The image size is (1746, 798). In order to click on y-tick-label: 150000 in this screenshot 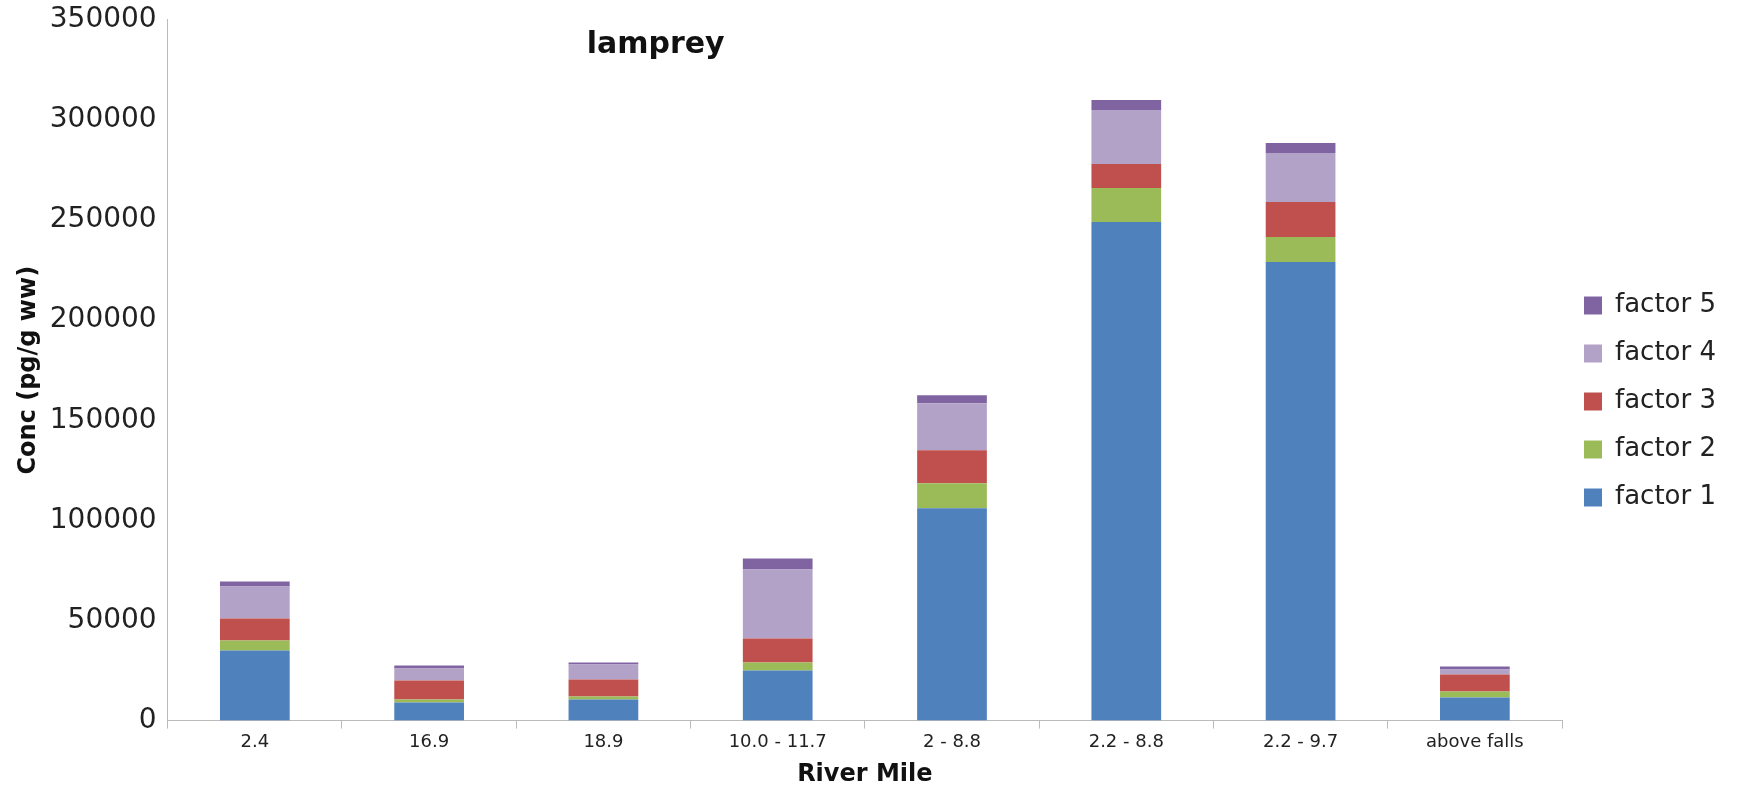, I will do `click(103, 418)`.